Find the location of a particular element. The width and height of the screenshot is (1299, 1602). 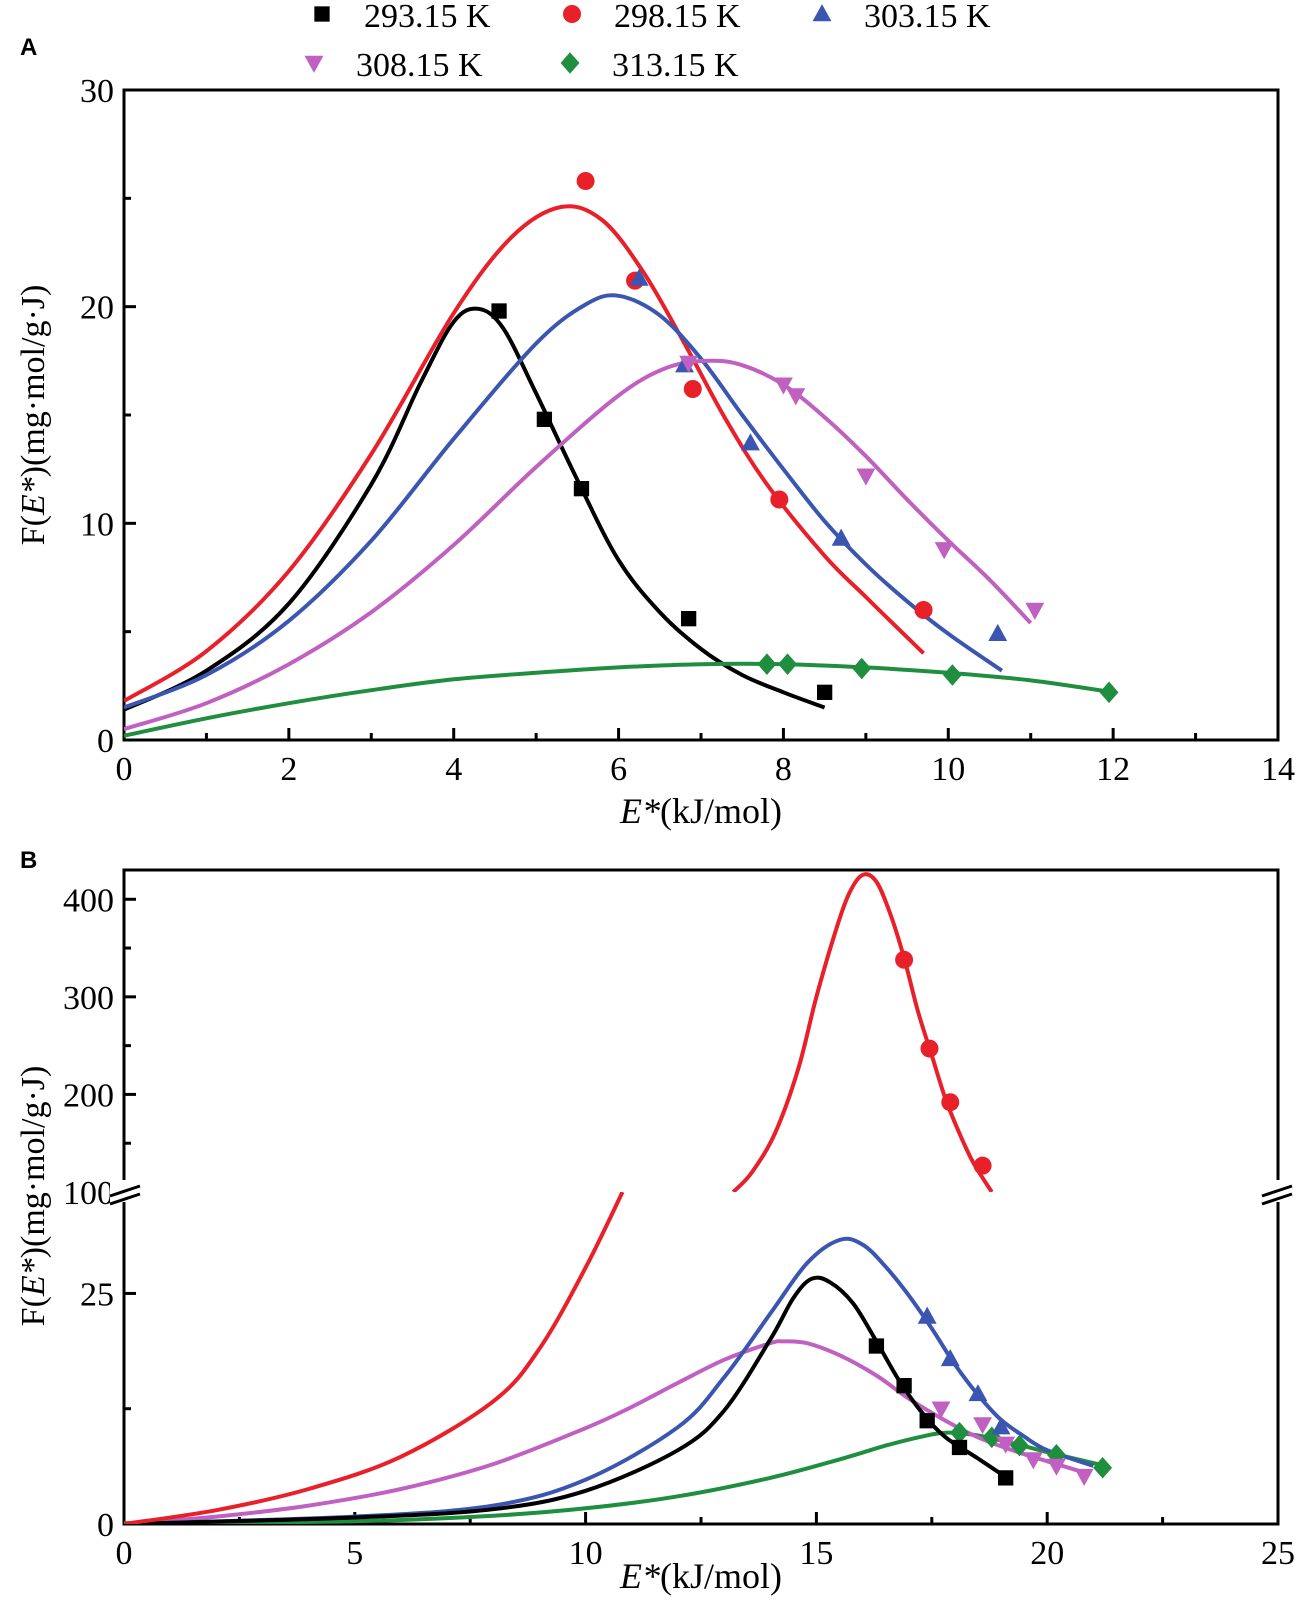

legend-item: 298.15 K is located at coordinates (652, 17).